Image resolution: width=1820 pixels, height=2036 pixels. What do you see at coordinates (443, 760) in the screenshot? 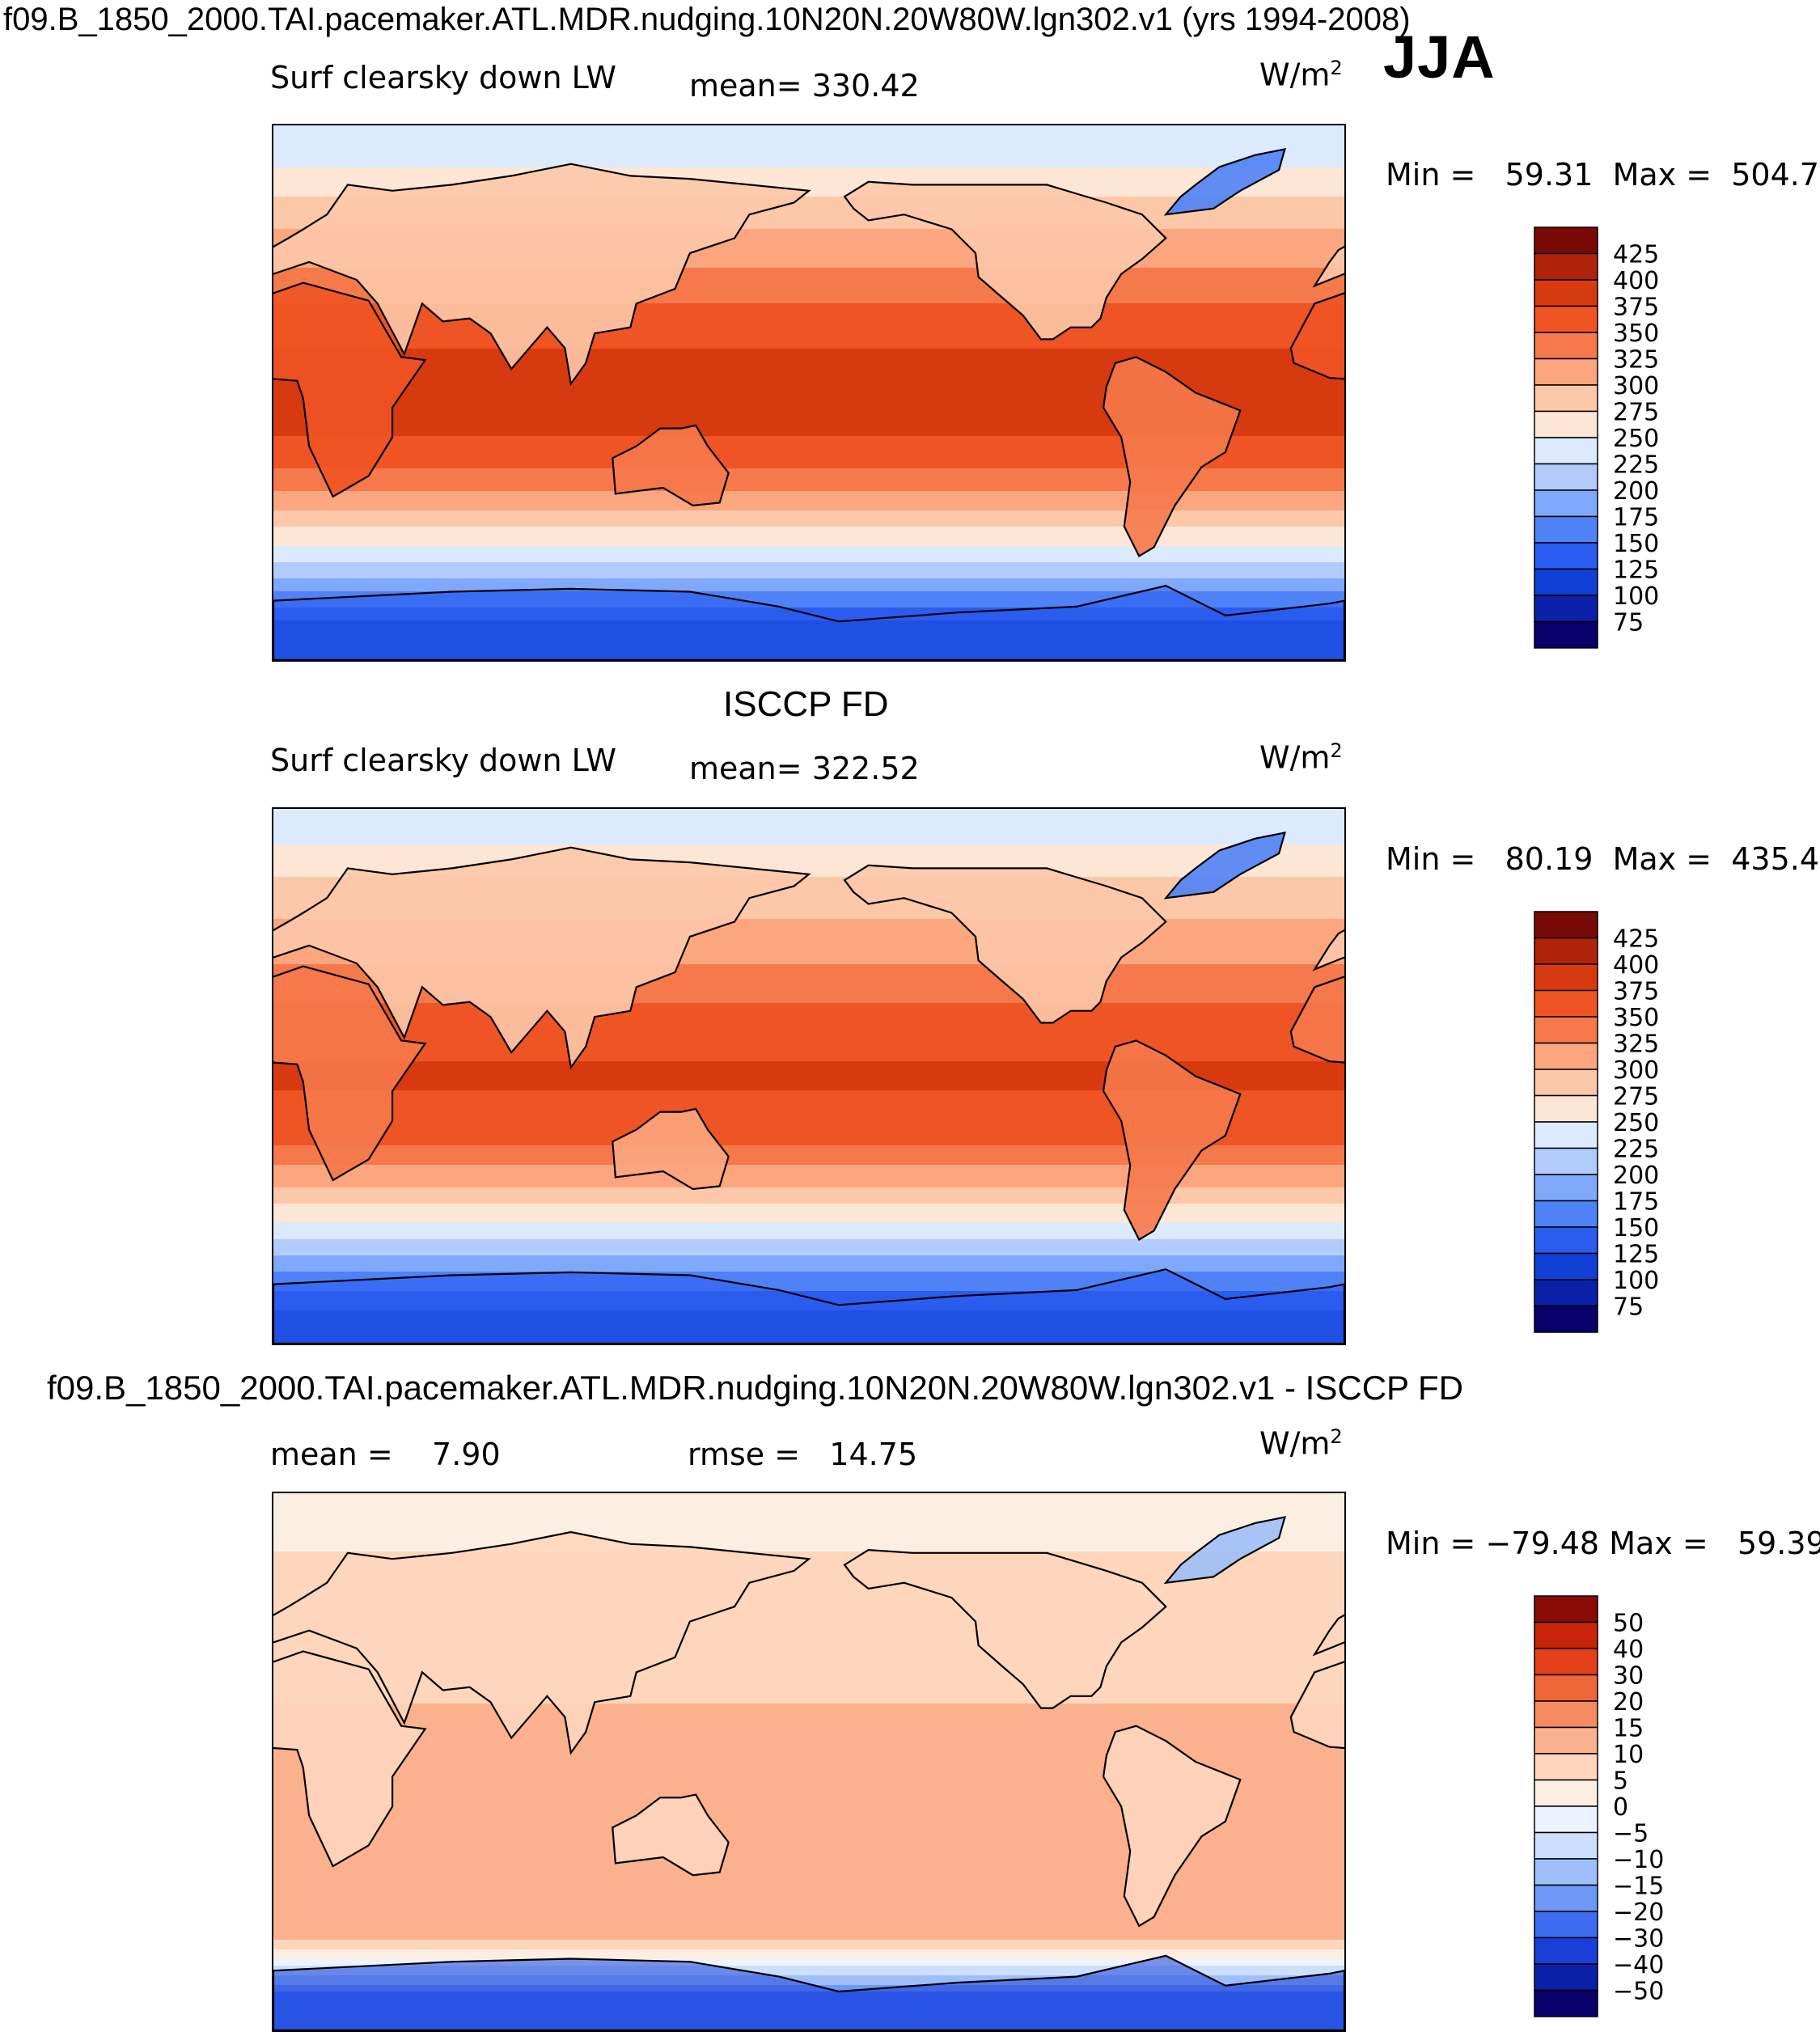
I see `panel2-variable-label: Surf clearsky down LW` at bounding box center [443, 760].